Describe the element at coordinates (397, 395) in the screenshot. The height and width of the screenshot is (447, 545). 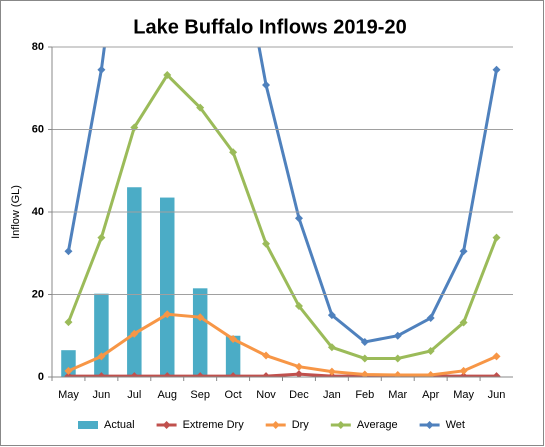
I see `x-tick-label: Mar` at that location.